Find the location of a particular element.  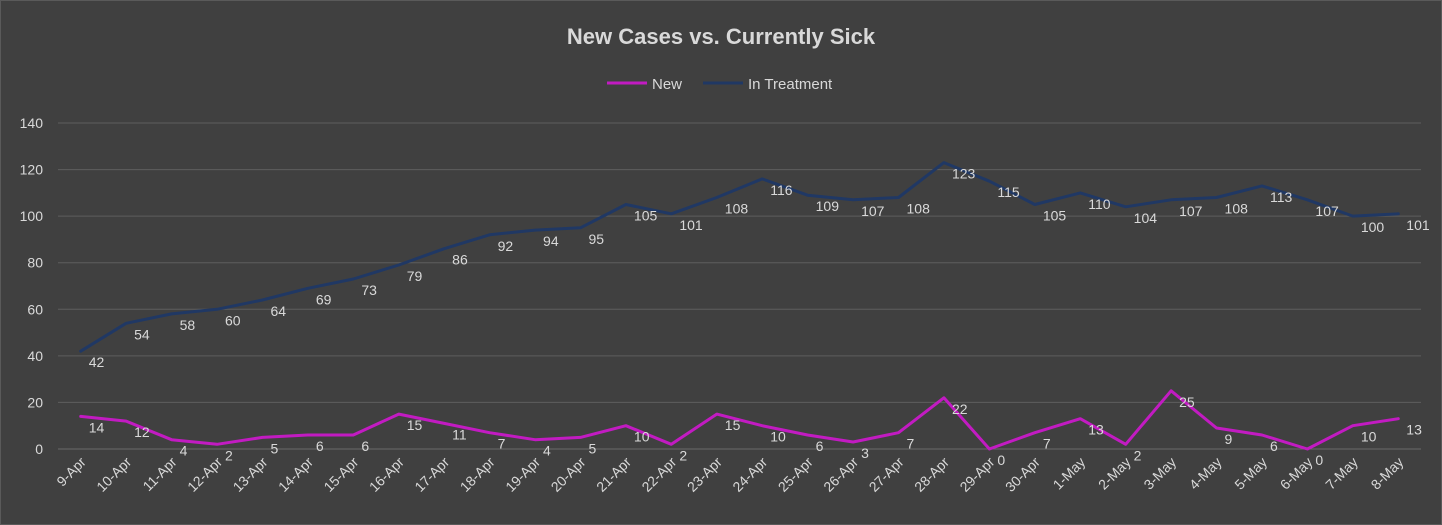

legend: New In Treatment is located at coordinates (720, 84).